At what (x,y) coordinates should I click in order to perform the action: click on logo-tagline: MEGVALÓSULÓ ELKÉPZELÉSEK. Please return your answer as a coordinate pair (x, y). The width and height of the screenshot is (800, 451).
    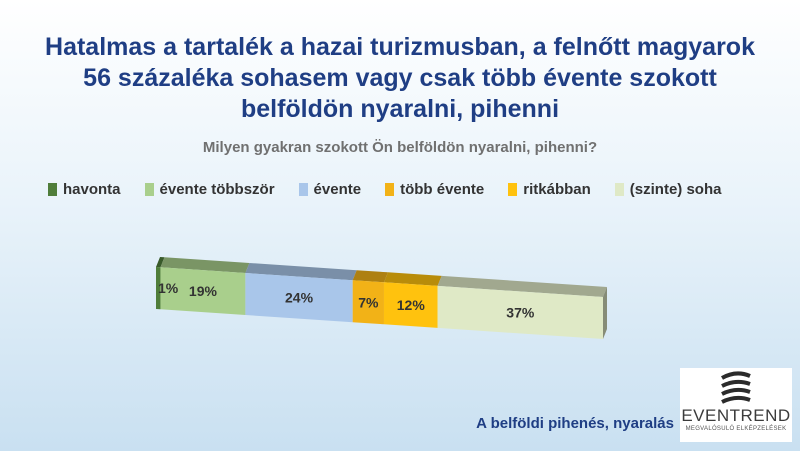
    Looking at the image, I should click on (736, 429).